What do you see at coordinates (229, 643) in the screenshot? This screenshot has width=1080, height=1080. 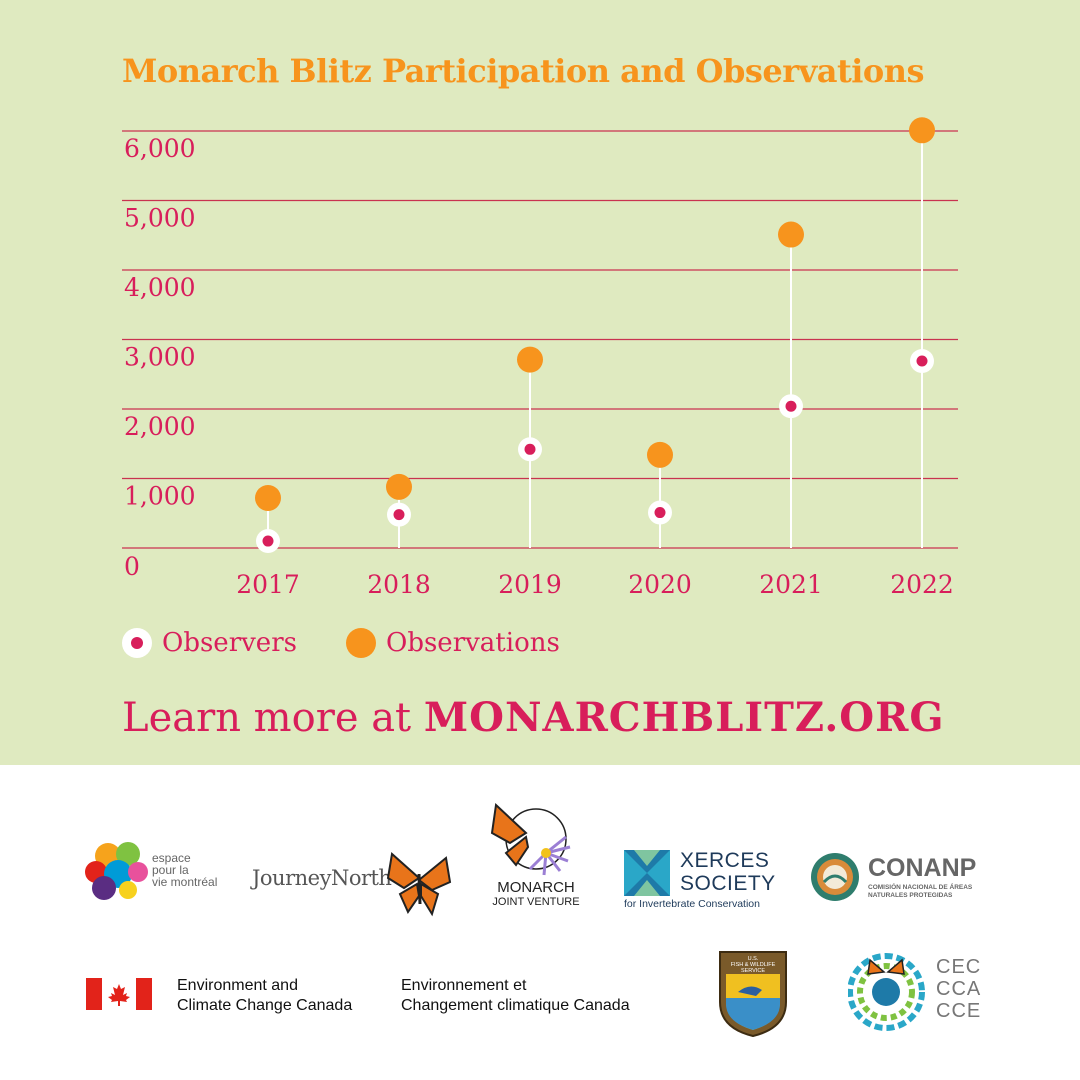 I see `legend-label-observers: Observers` at bounding box center [229, 643].